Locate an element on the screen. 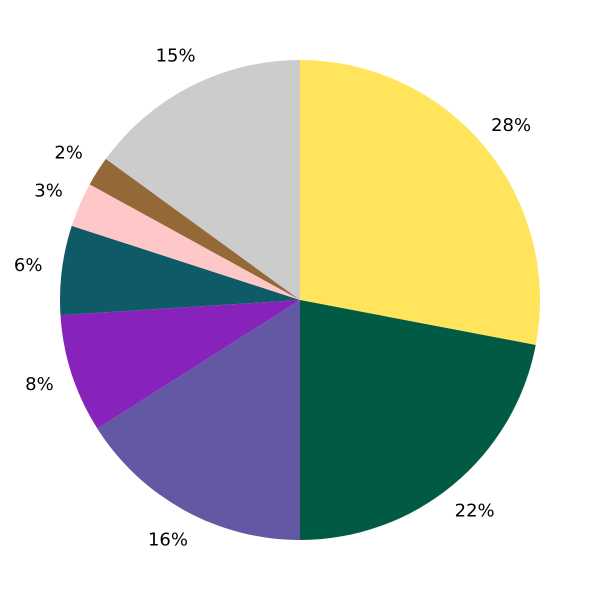 This screenshot has width=600, height=600. slice-label: 16% is located at coordinates (168, 540).